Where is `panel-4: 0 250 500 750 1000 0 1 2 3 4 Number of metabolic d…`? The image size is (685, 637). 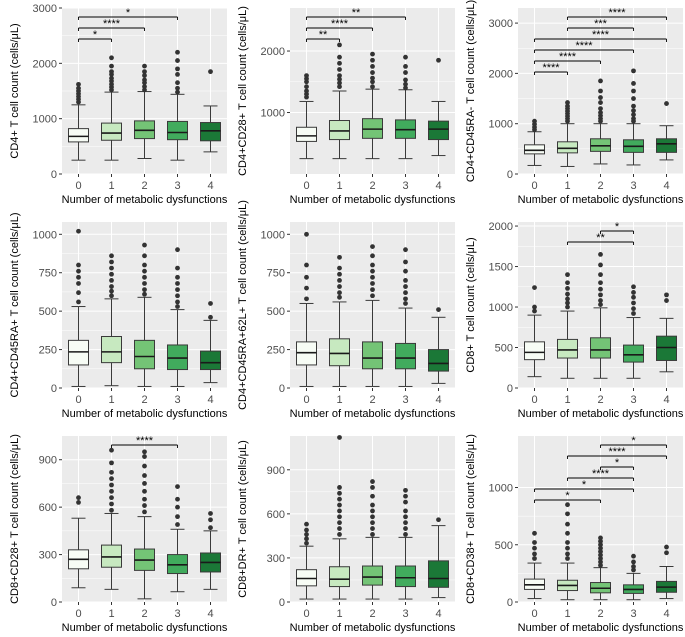 panel-4: 0 250 500 750 1000 0 1 2 3 4 Number of metabolic d… is located at coordinates (118, 316).